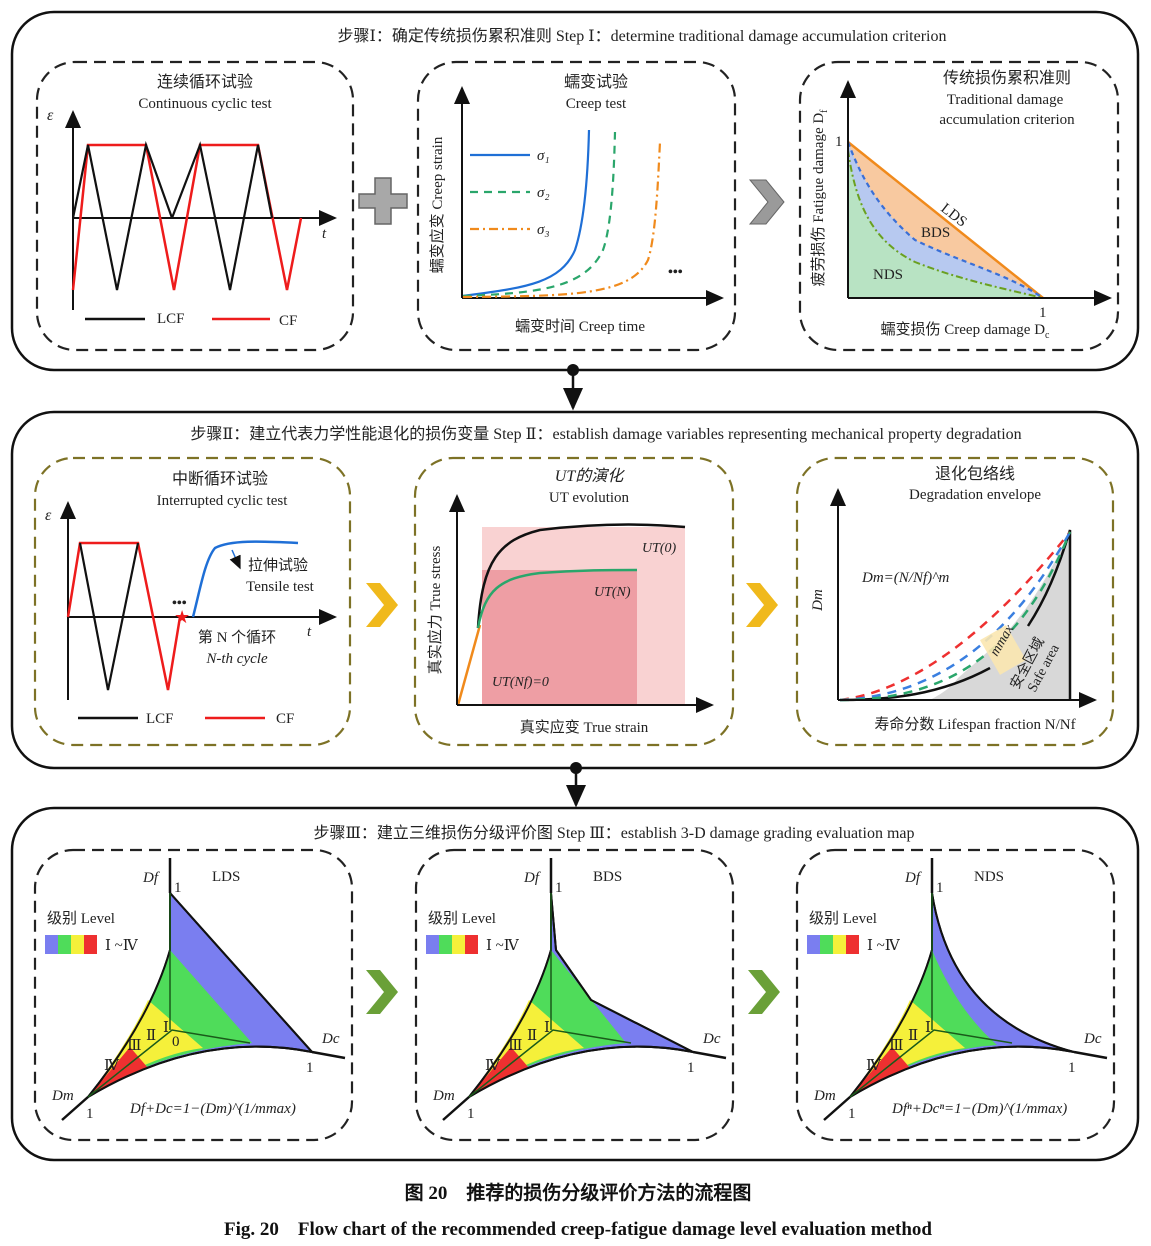  I want to click on grading-formula: Dfⁿ+Dcⁿ=1−(Dm)^(1/mmax), so click(979, 1109).